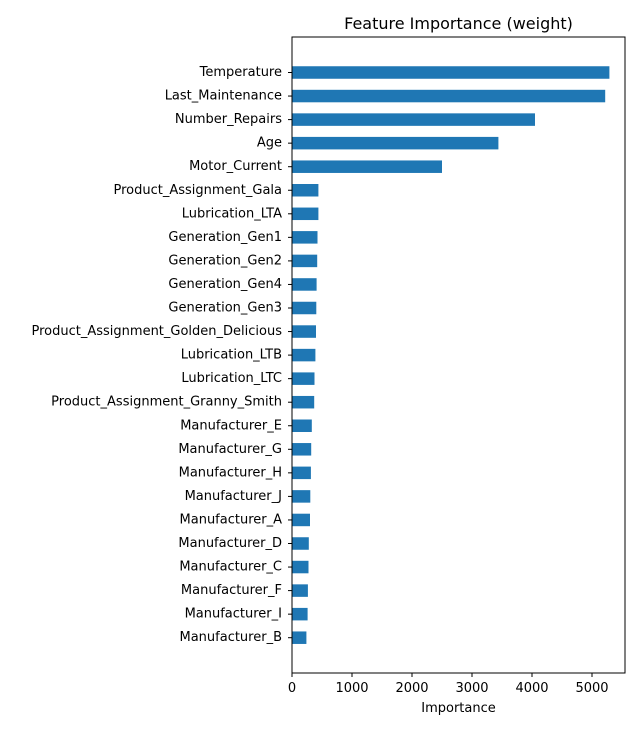  Describe the element at coordinates (225, 237) in the screenshot. I see `y-tick-label-generation-gen1: Generation_Gen1` at that location.